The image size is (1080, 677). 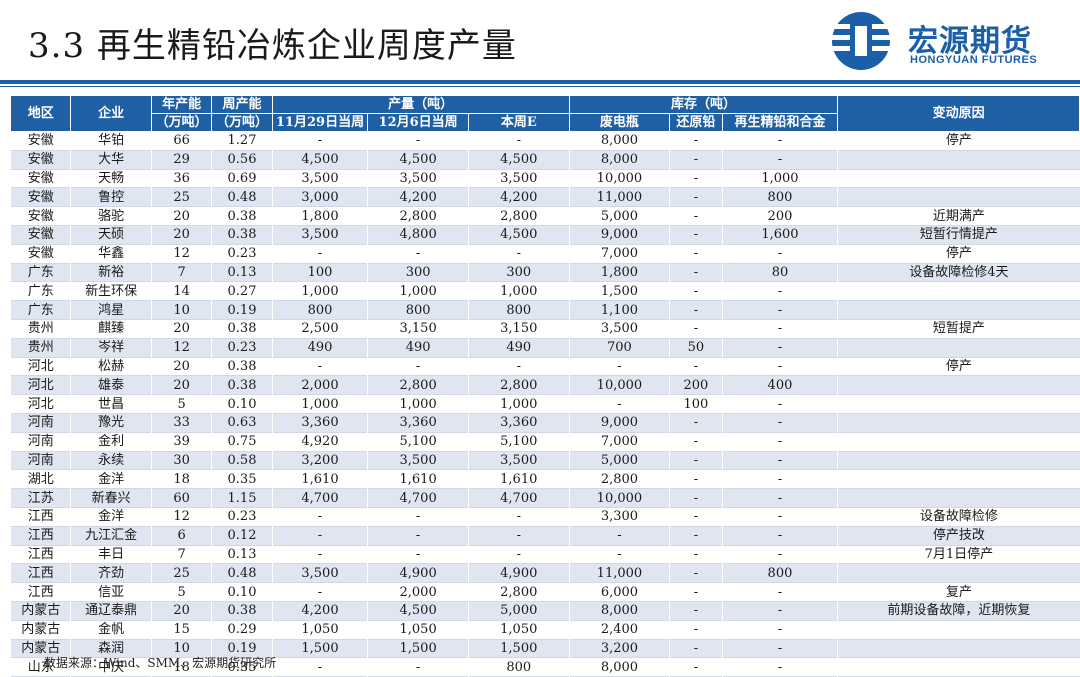 I want to click on cell-reason: 设备故障检修4天, so click(x=958, y=272).